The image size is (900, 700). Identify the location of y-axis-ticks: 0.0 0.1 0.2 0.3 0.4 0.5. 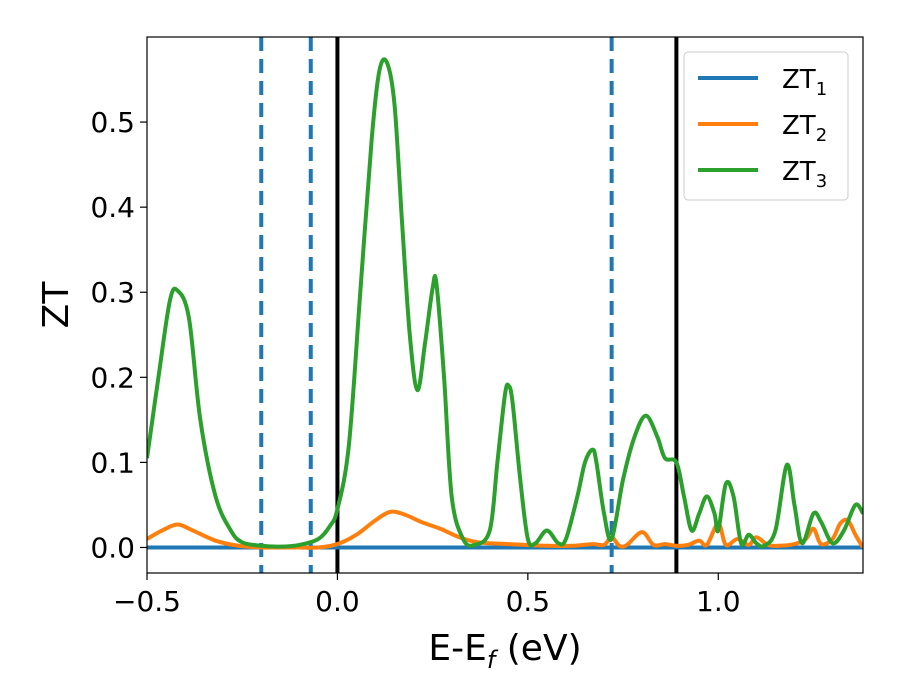
(118, 335).